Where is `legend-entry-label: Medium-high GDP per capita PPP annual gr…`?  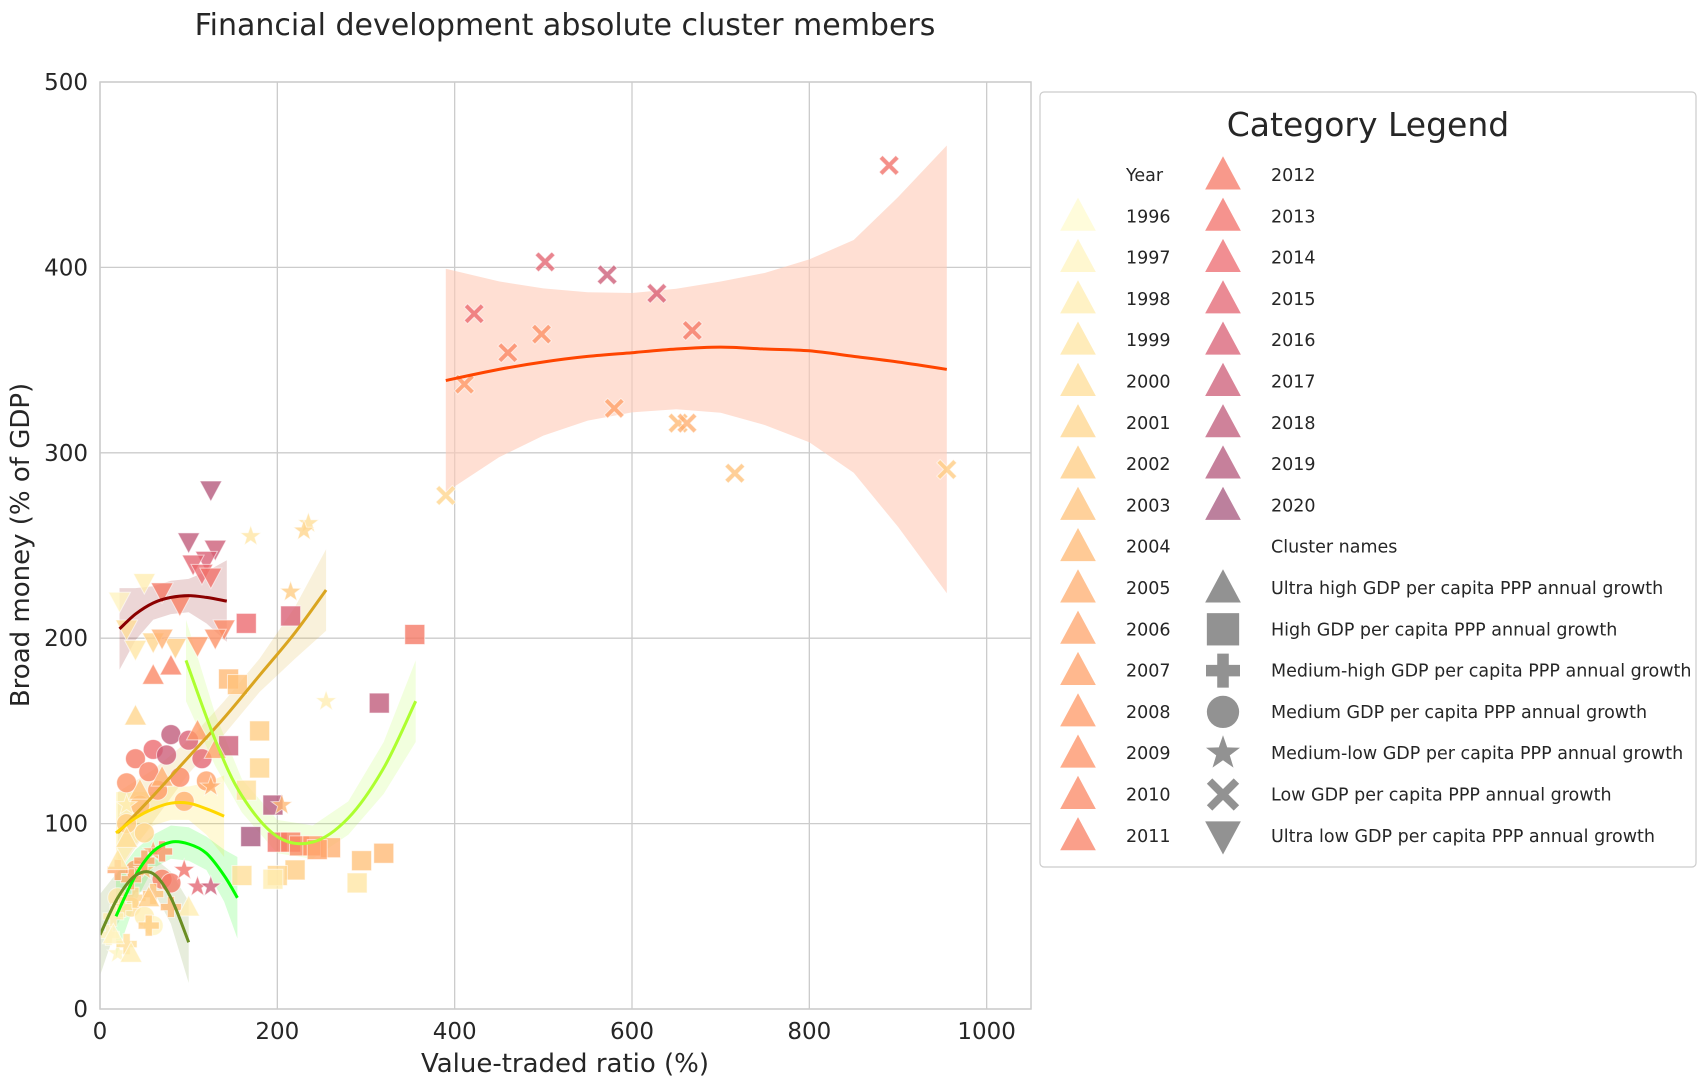
legend-entry-label: Medium-high GDP per capita PPP annual gr… is located at coordinates (1481, 672).